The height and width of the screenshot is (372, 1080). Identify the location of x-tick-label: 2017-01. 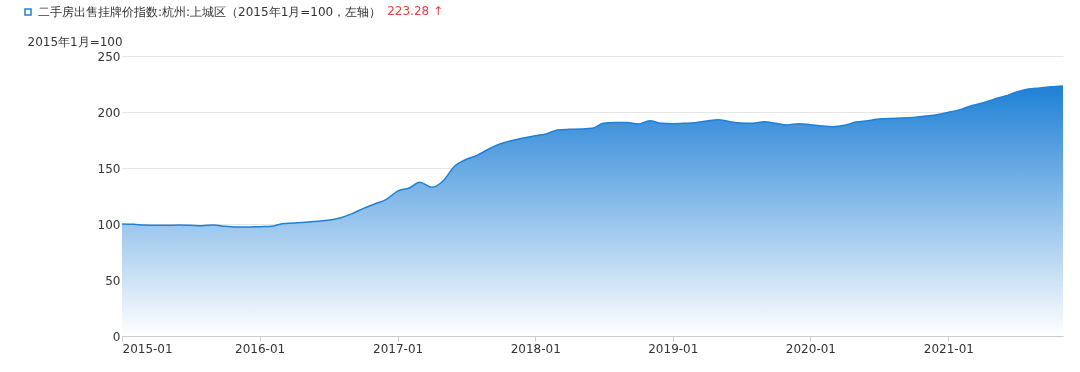
(398, 348).